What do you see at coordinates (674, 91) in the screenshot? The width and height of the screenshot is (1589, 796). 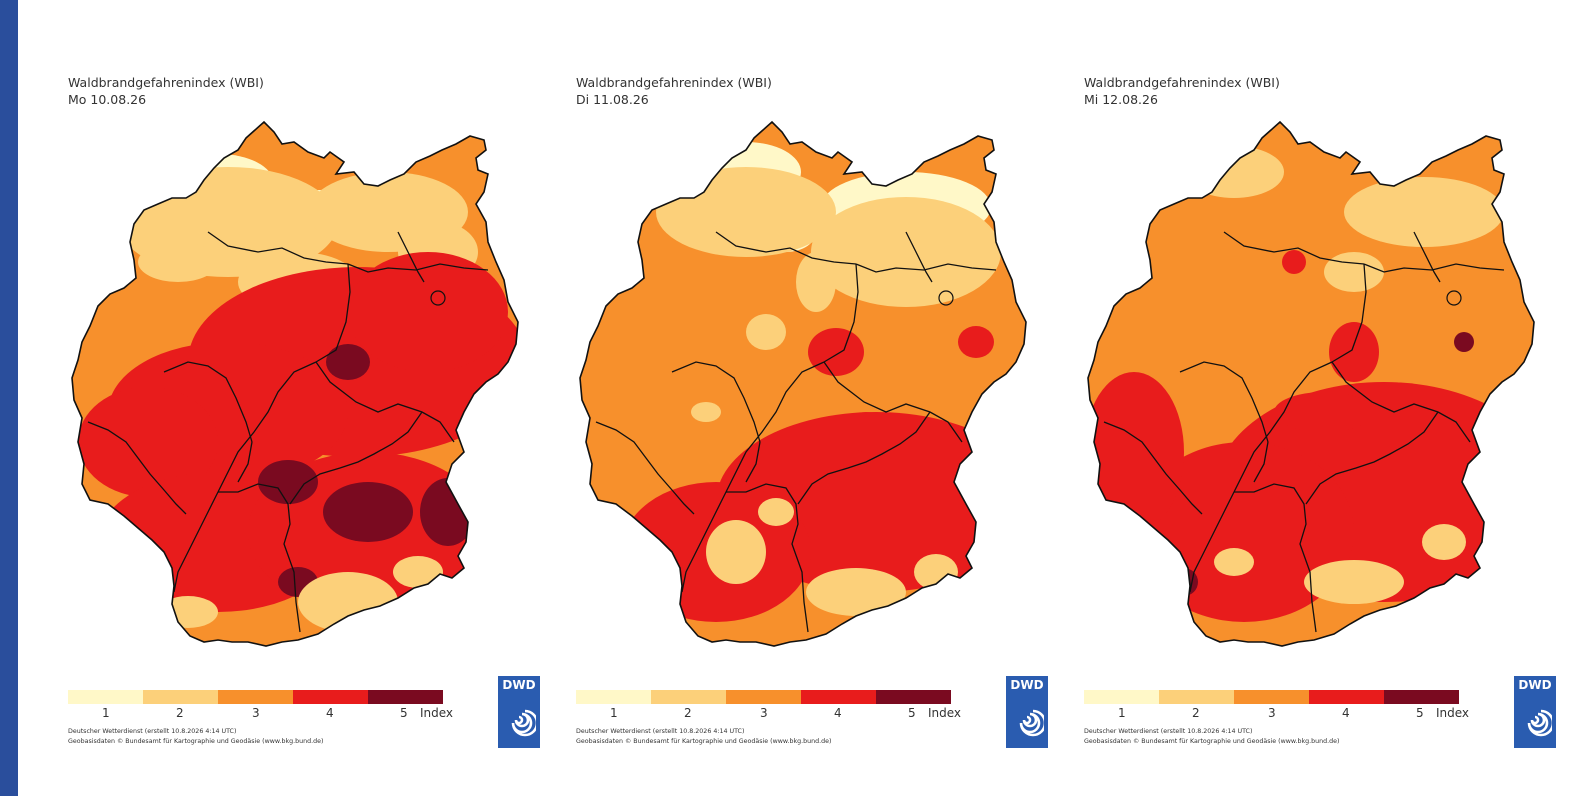 I see `panel-title: Waldbrandgefahrenindex (WBI) Di 11.08.26` at bounding box center [674, 91].